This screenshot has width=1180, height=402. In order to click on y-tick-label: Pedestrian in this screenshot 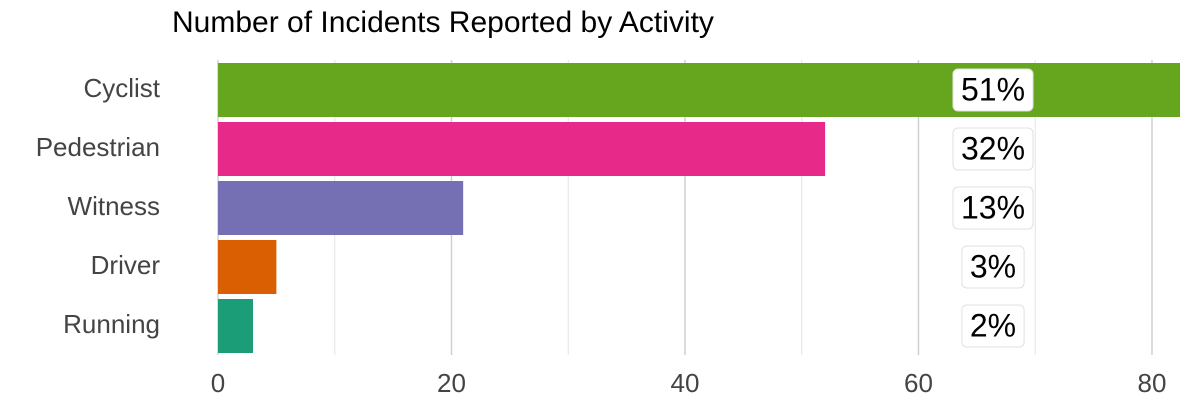, I will do `click(98, 147)`.